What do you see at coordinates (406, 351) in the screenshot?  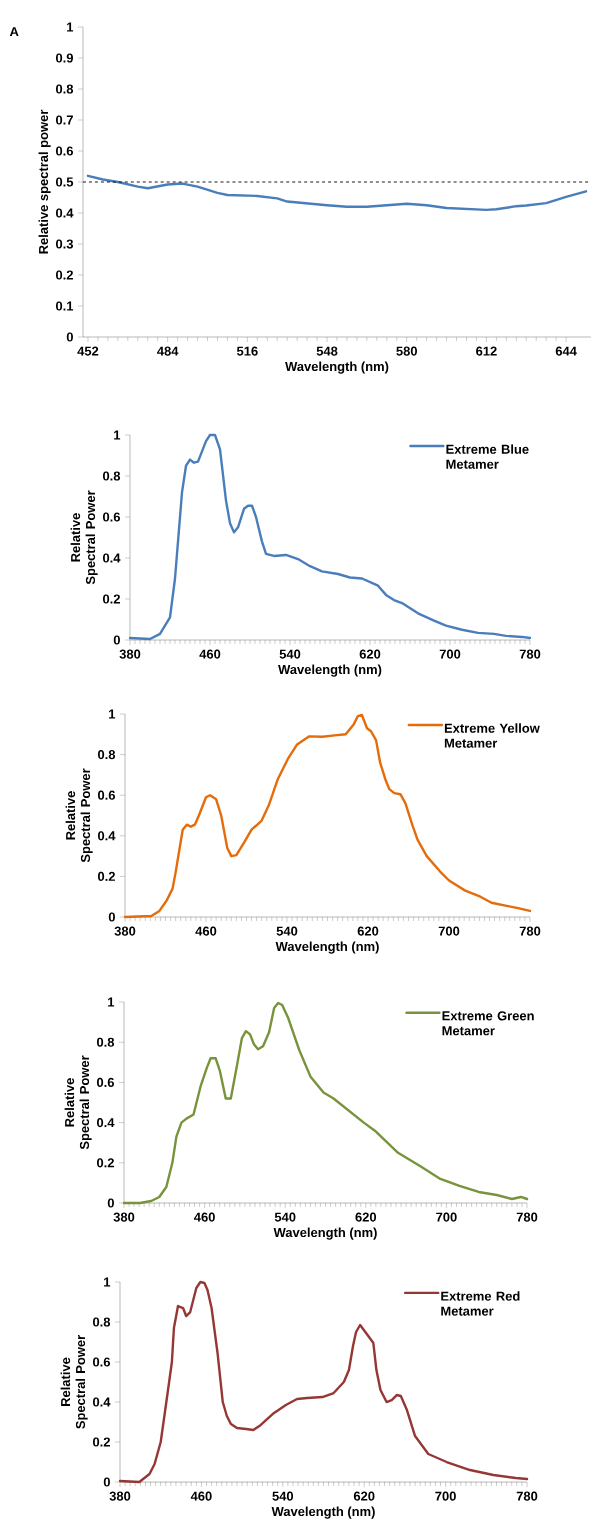 I see `x-tick-label: 580` at bounding box center [406, 351].